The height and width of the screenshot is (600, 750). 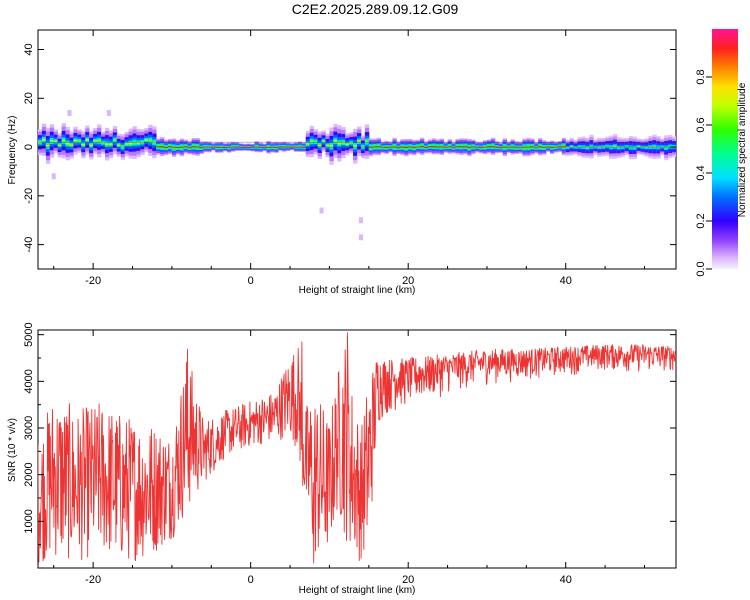 I want to click on spectrogram-x-tick-label: -20, so click(x=93, y=281).